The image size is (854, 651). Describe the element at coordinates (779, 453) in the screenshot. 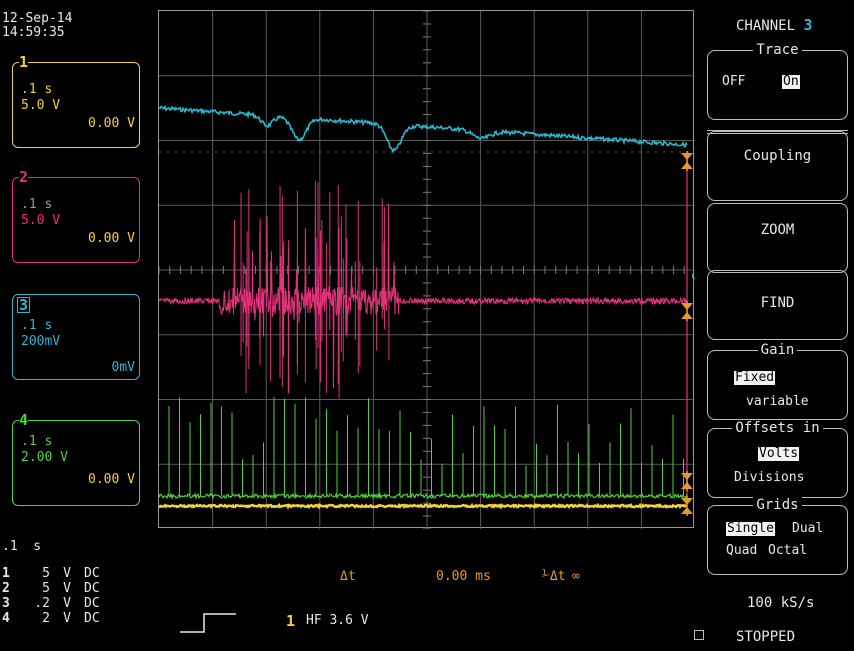

I see `offsets-volts-option: Volts` at that location.